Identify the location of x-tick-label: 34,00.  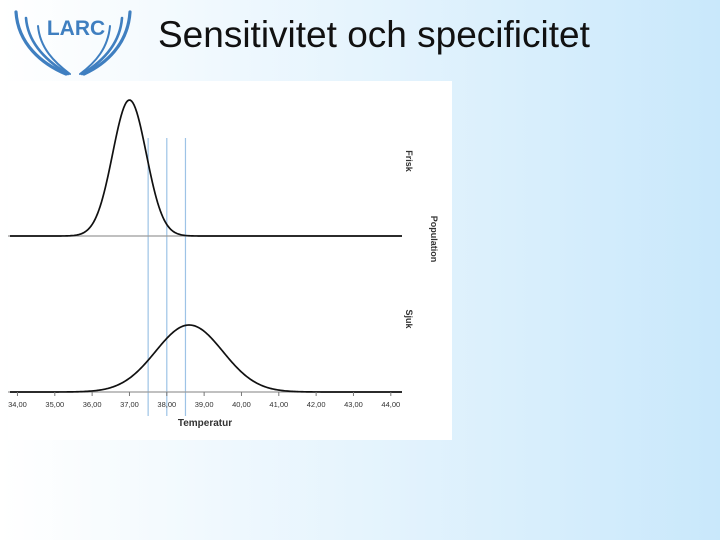
(17, 404).